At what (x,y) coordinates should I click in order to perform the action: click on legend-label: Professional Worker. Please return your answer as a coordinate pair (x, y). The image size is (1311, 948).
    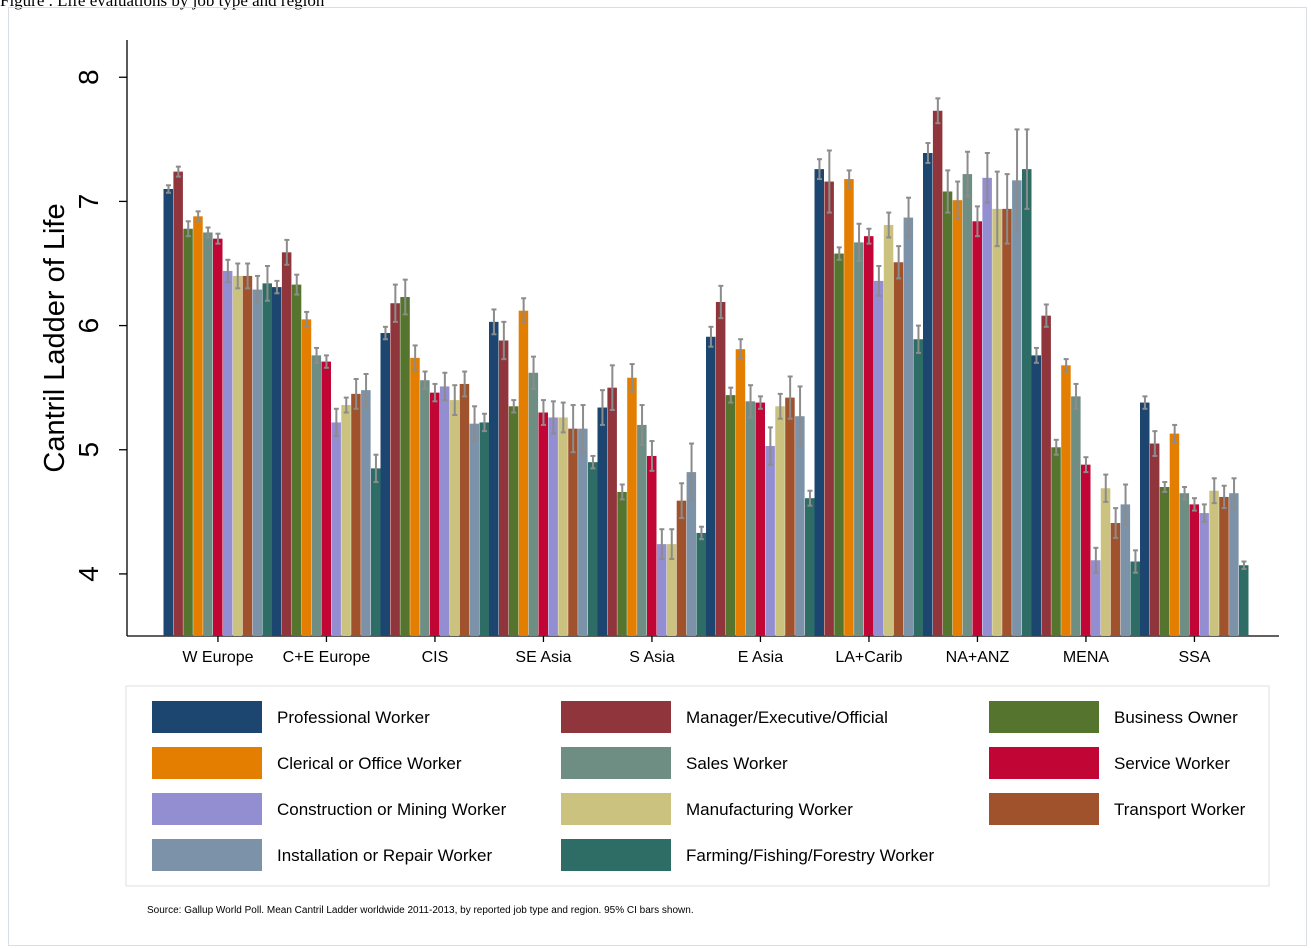
    Looking at the image, I should click on (353, 717).